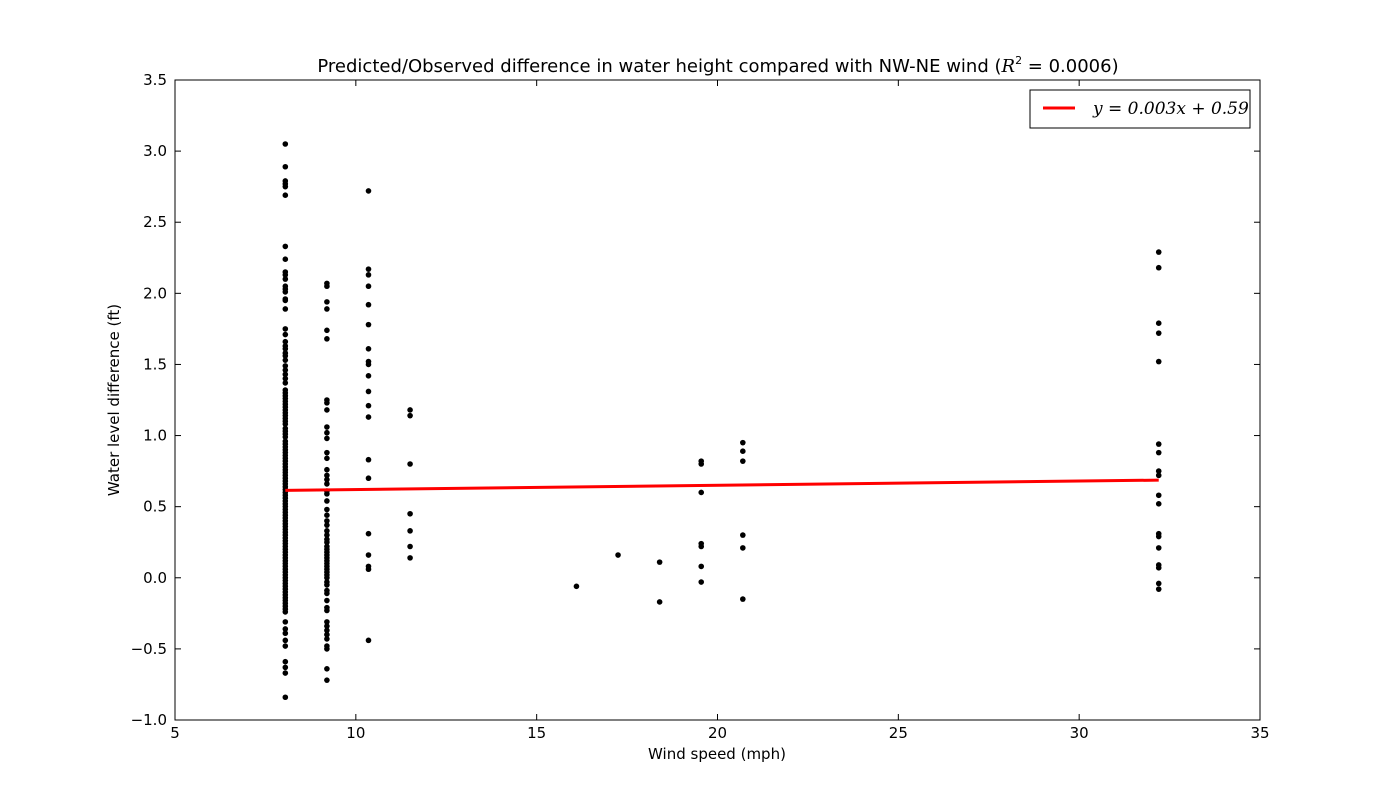 The image size is (1400, 800). Describe the element at coordinates (155, 80) in the screenshot. I see `y-tick-label: 3.5` at that location.